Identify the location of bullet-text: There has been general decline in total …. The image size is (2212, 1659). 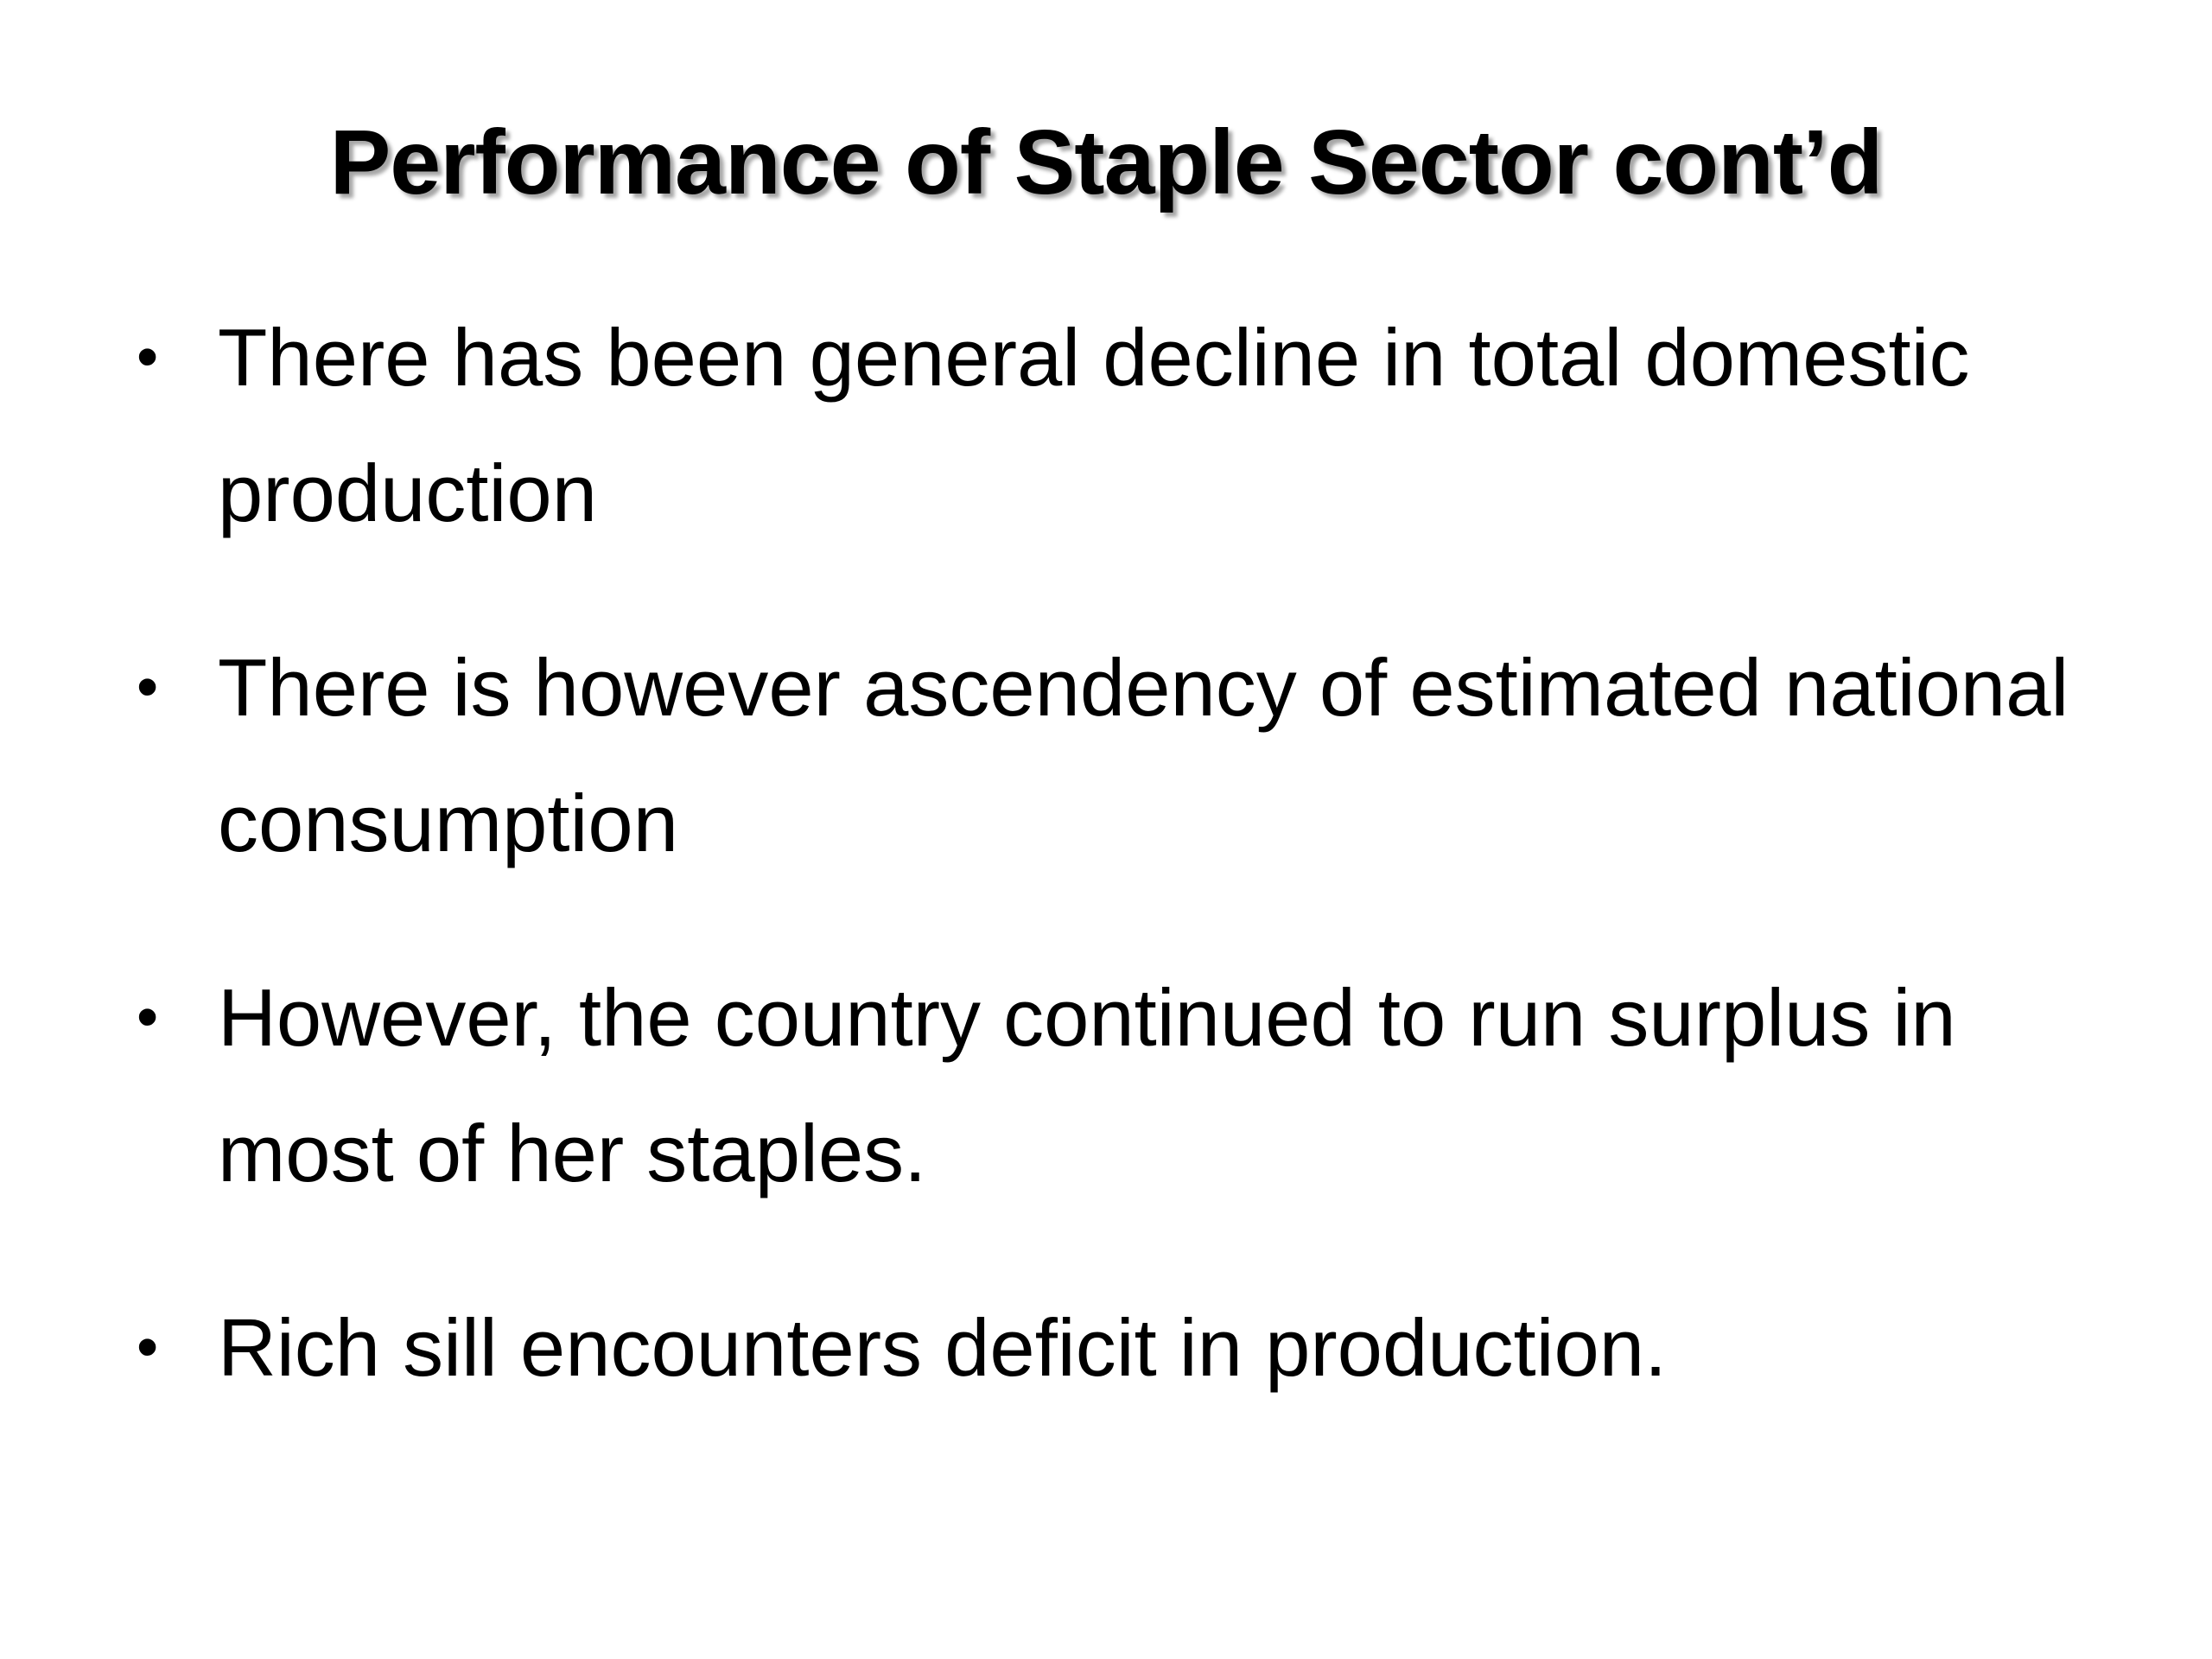
(1094, 425).